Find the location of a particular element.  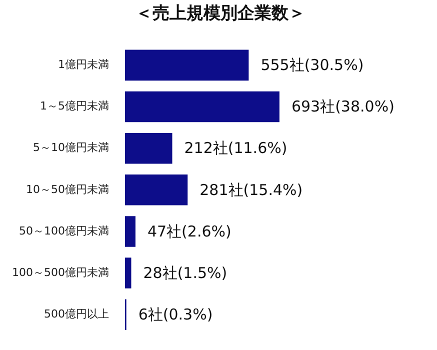

data-label: 693社(38.0%) is located at coordinates (342, 107).